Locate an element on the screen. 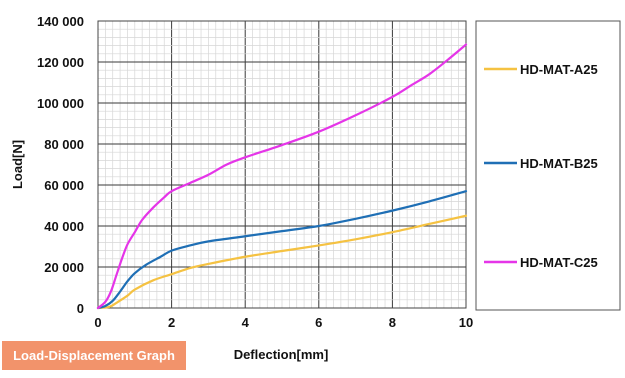 This screenshot has width=625, height=378. legend-label: HD-MAT-B25 is located at coordinates (559, 163).